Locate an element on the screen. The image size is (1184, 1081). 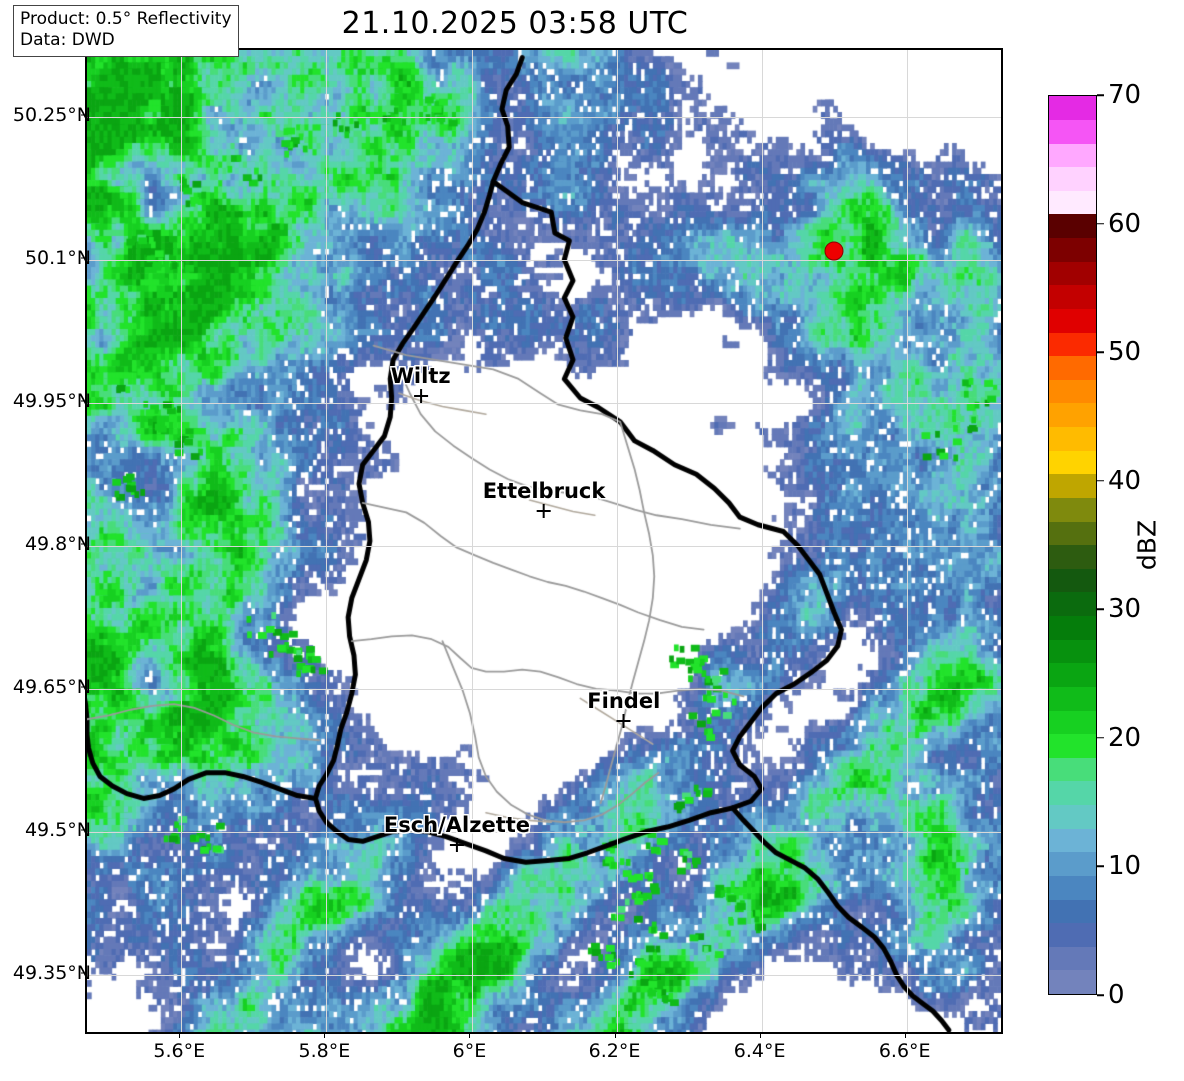
colorbar-tick-label: 10 is located at coordinates (1125, 866).